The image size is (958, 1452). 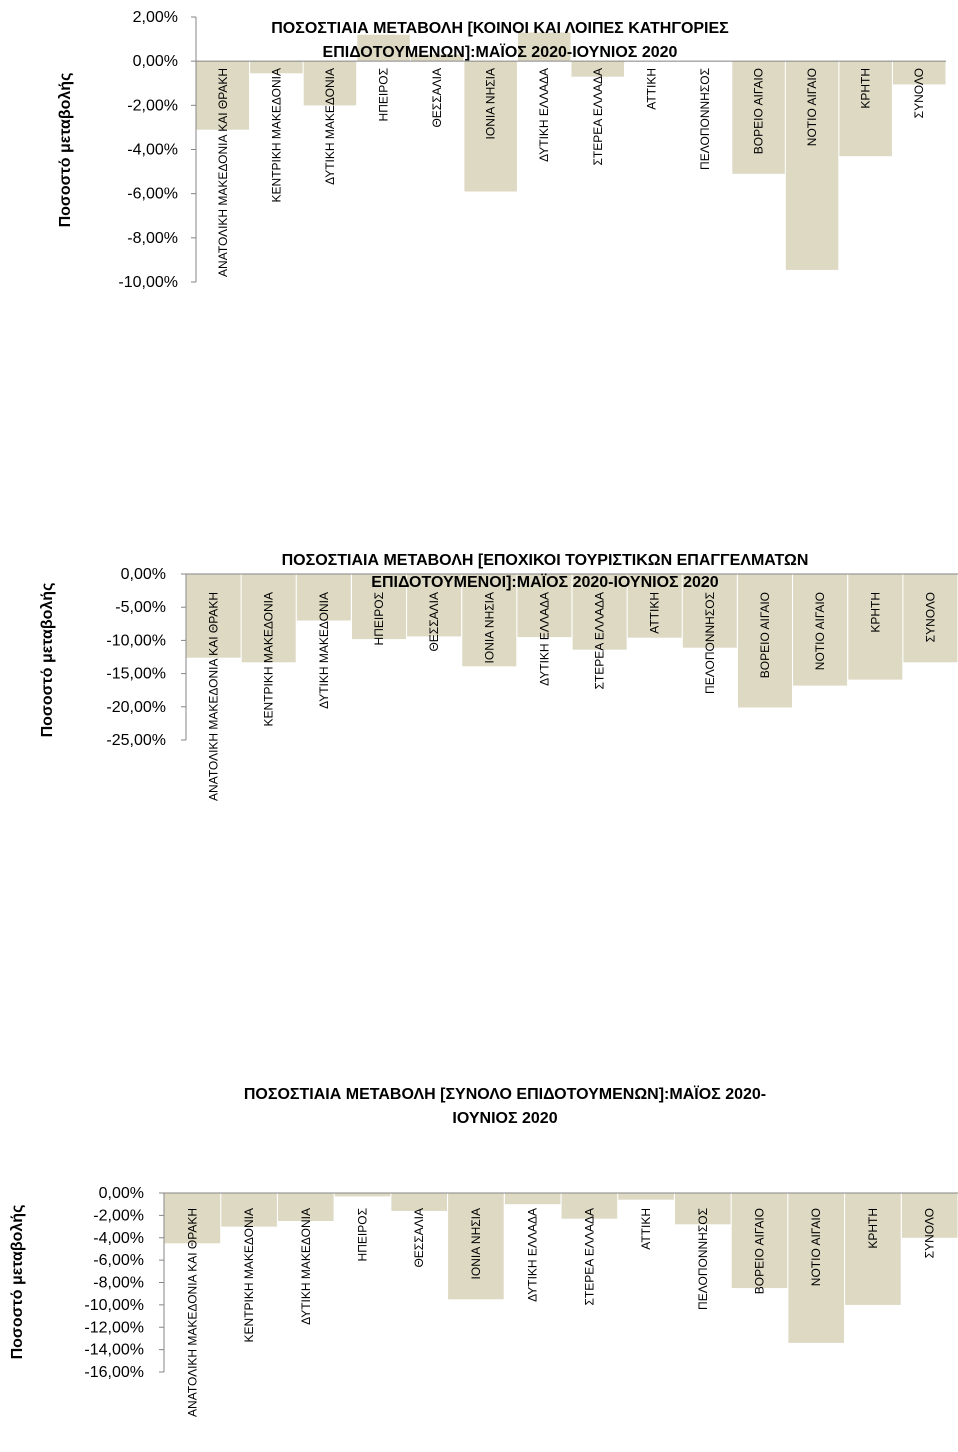 I want to click on y-tick-label: -12,00%, so click(x=114, y=1327).